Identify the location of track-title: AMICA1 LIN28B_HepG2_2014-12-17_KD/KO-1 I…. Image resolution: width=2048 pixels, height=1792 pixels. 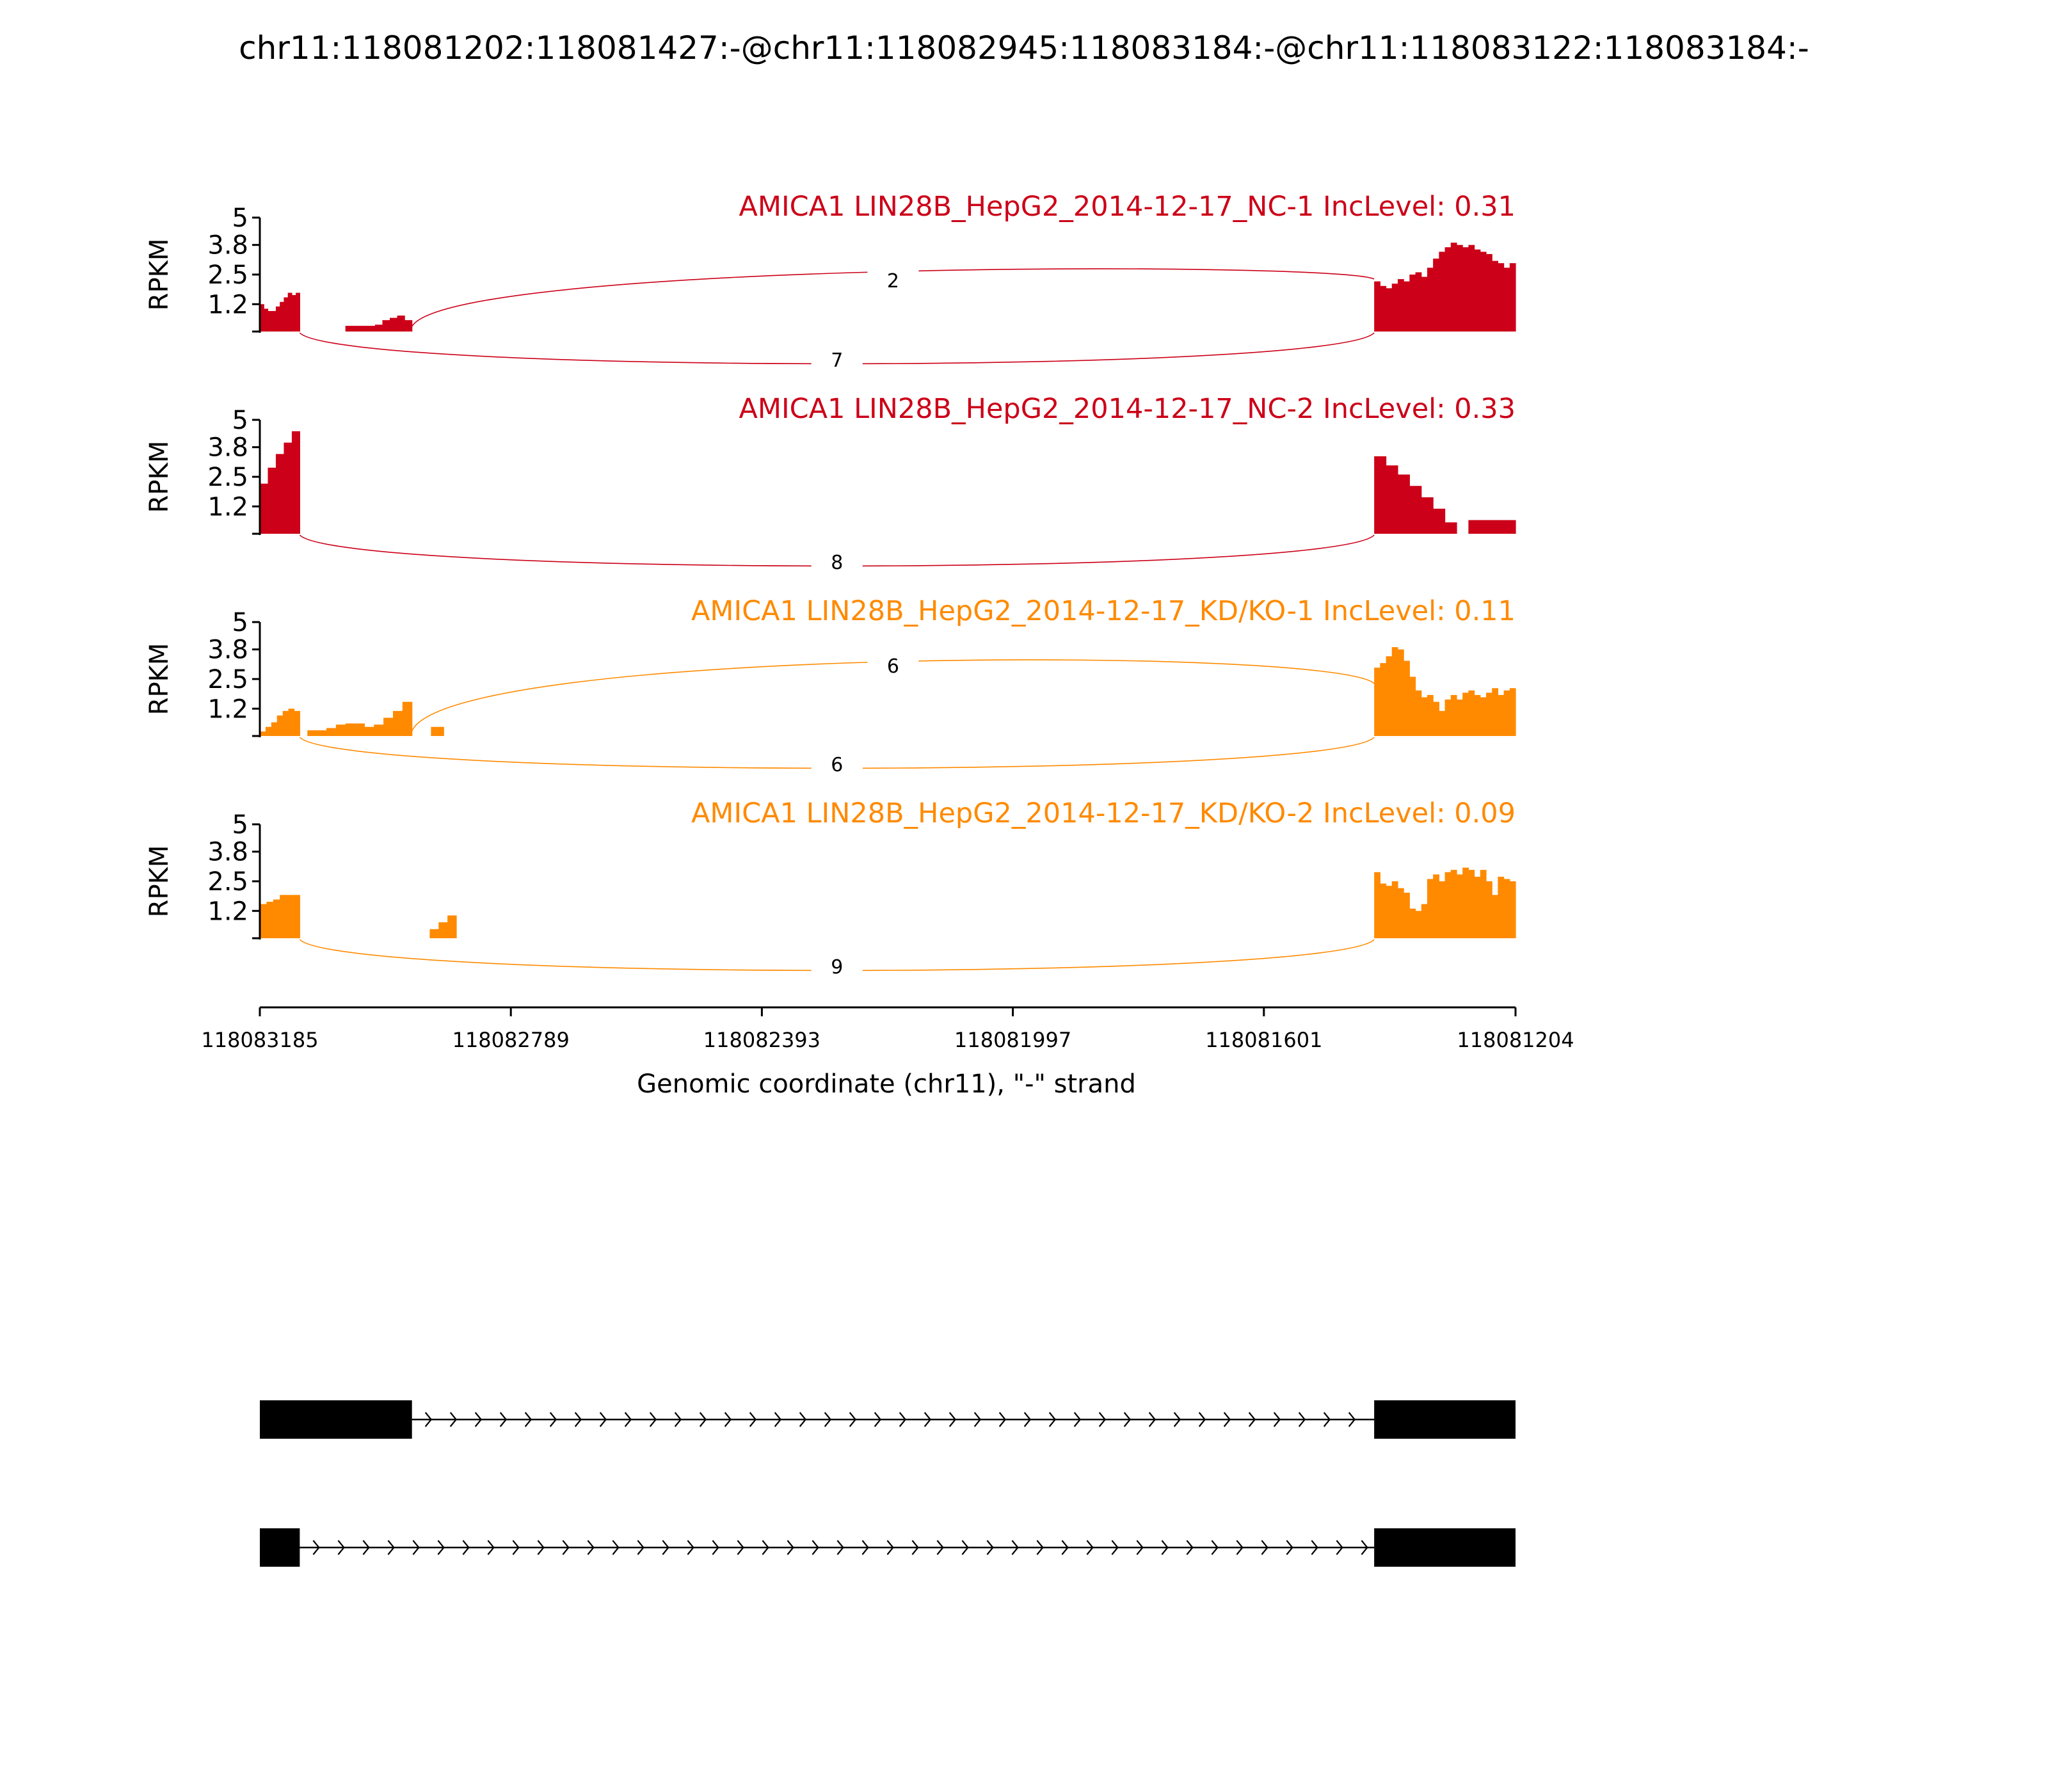
(1103, 611).